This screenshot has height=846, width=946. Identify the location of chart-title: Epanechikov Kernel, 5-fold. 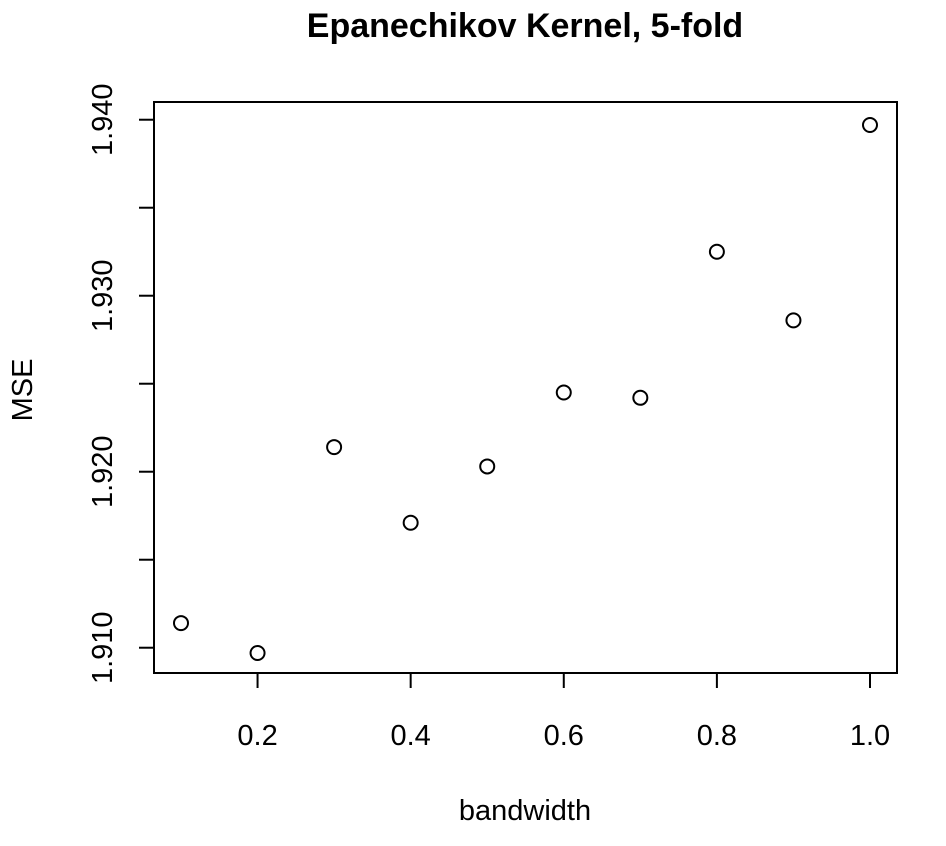
(525, 26).